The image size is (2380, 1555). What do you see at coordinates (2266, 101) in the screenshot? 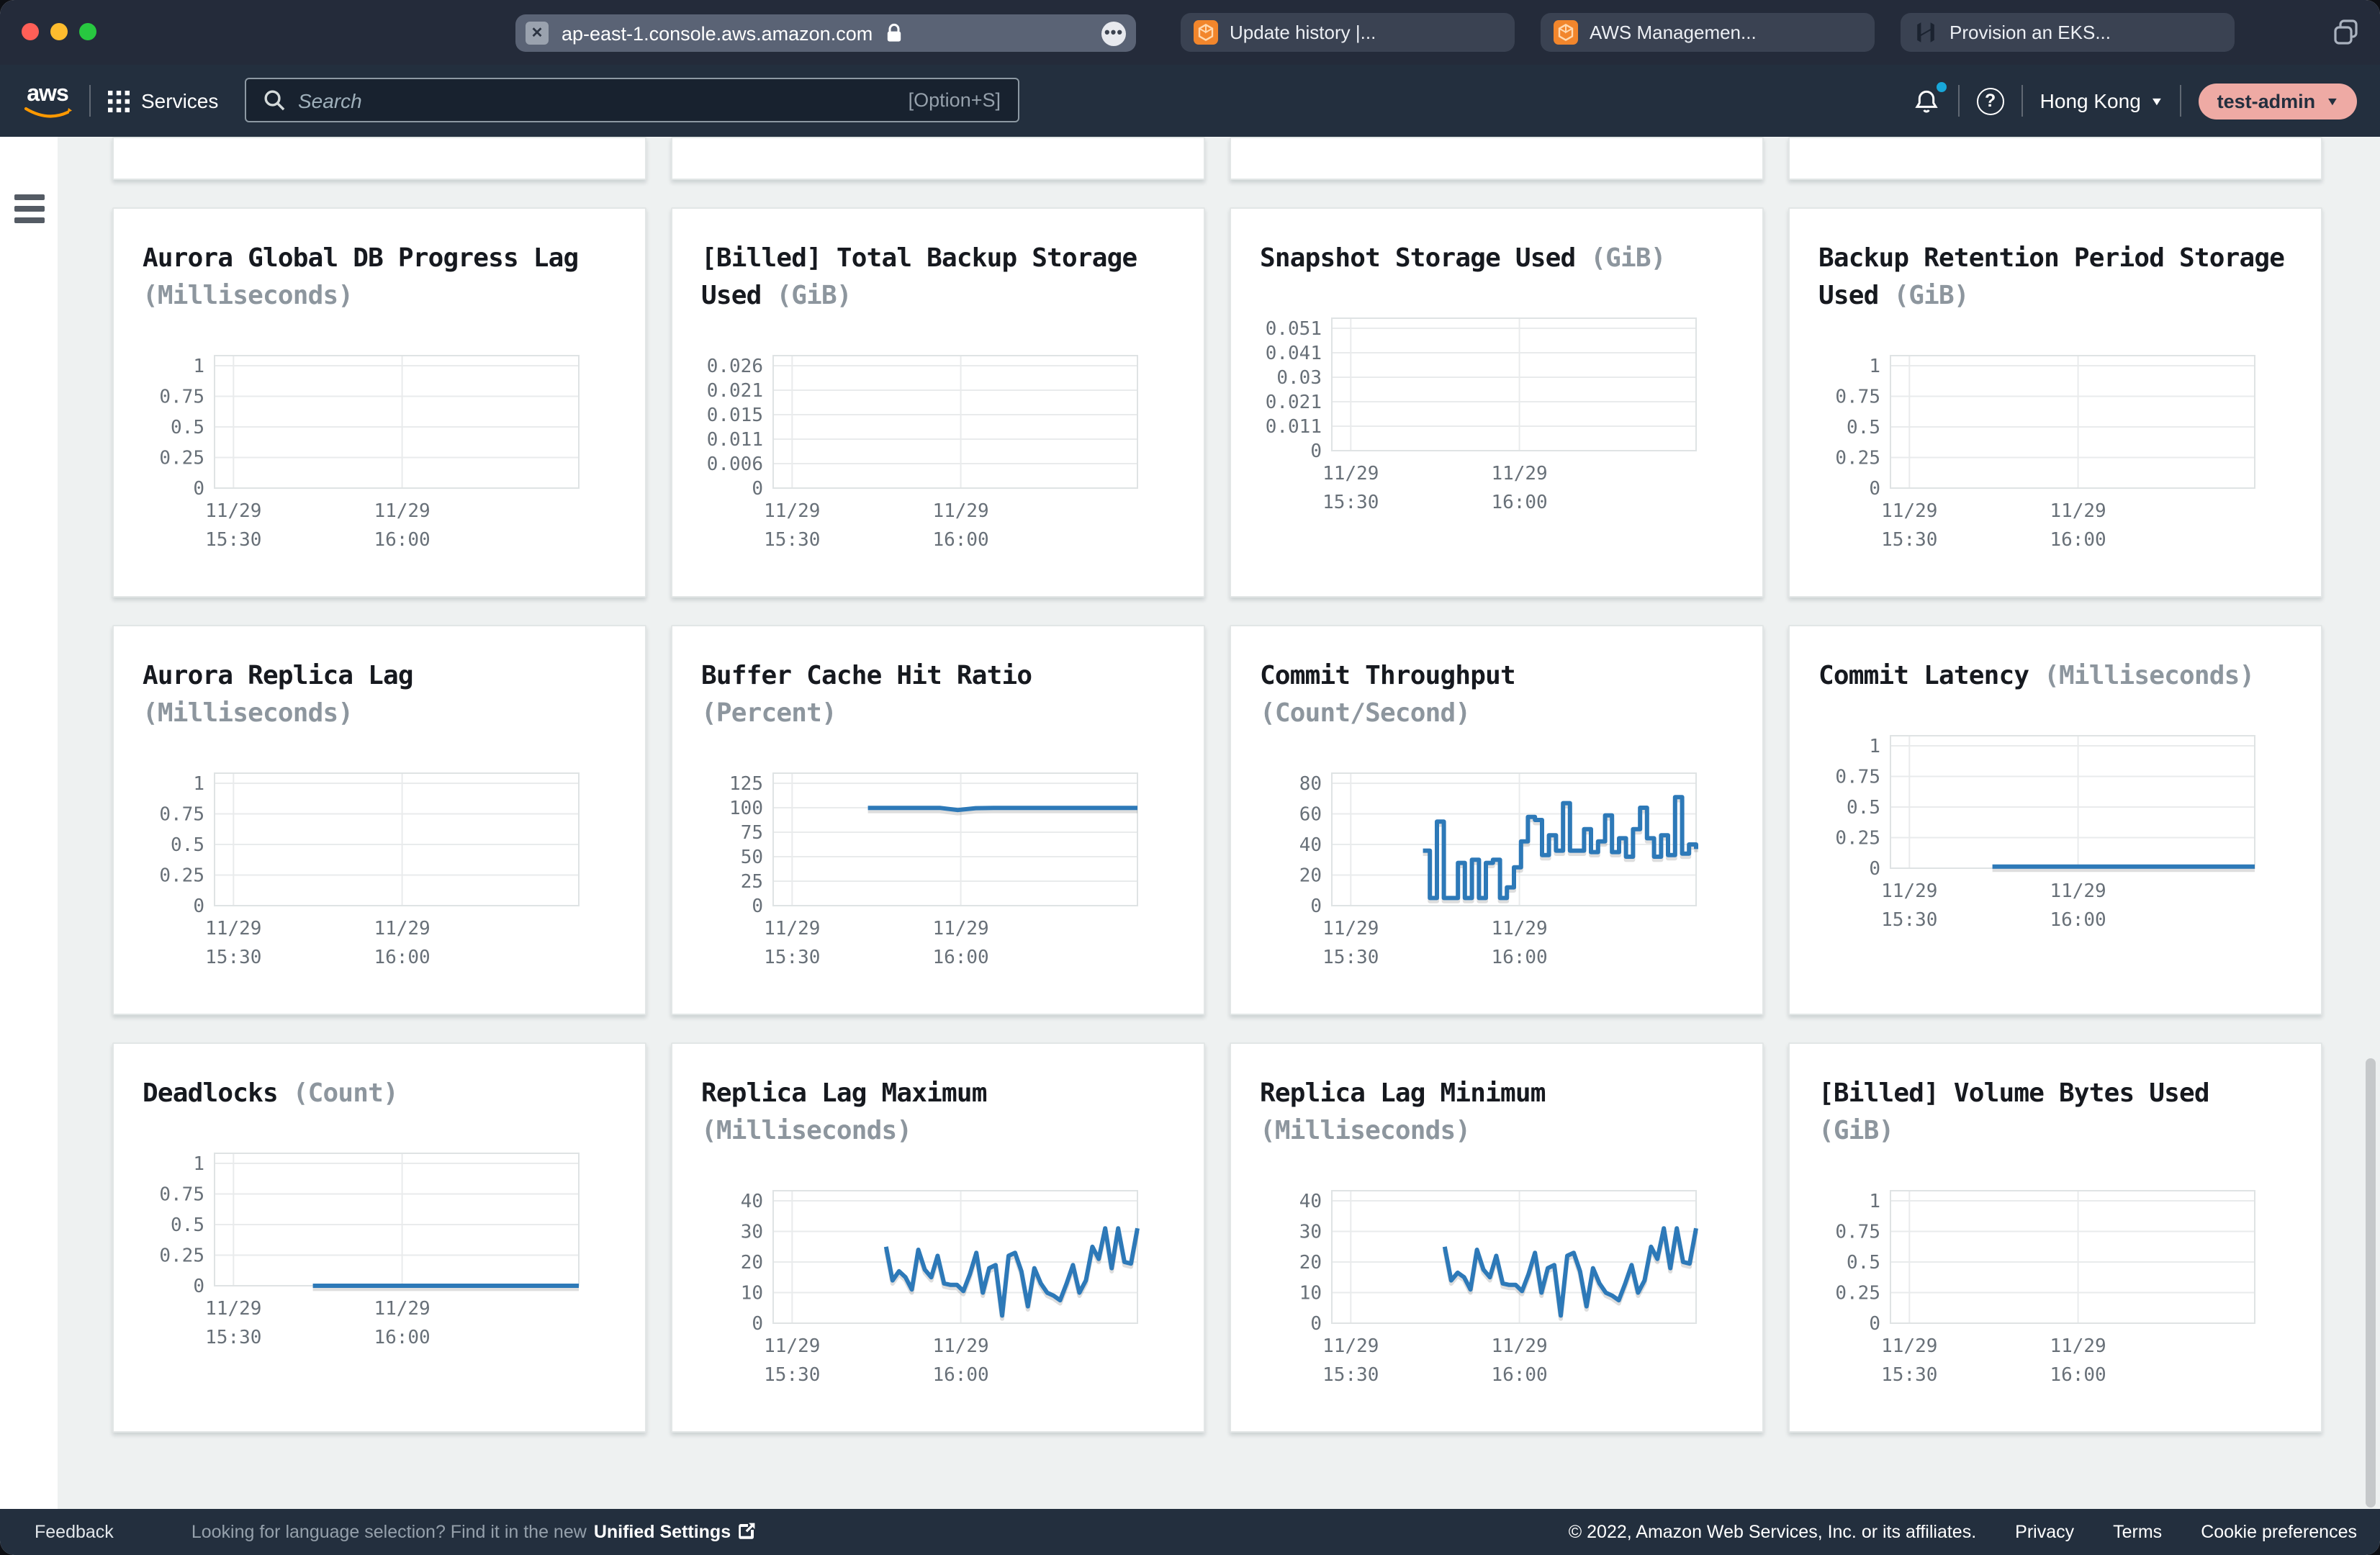
I see `account-label: test-admin` at bounding box center [2266, 101].